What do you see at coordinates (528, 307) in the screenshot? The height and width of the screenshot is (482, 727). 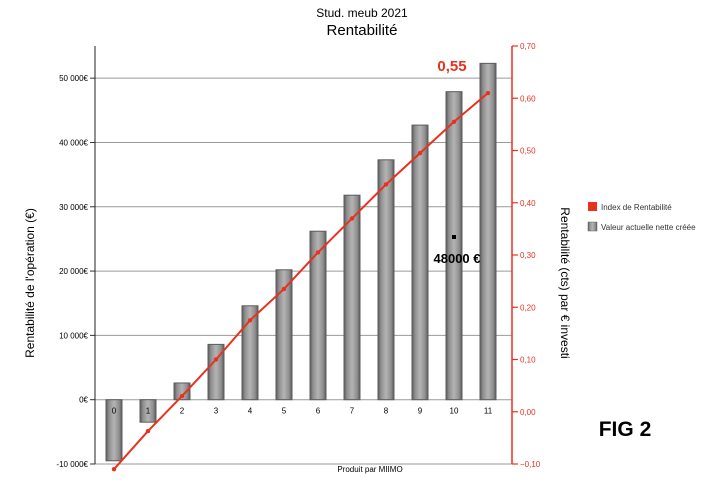 I see `right-tick-label: 0,20` at bounding box center [528, 307].